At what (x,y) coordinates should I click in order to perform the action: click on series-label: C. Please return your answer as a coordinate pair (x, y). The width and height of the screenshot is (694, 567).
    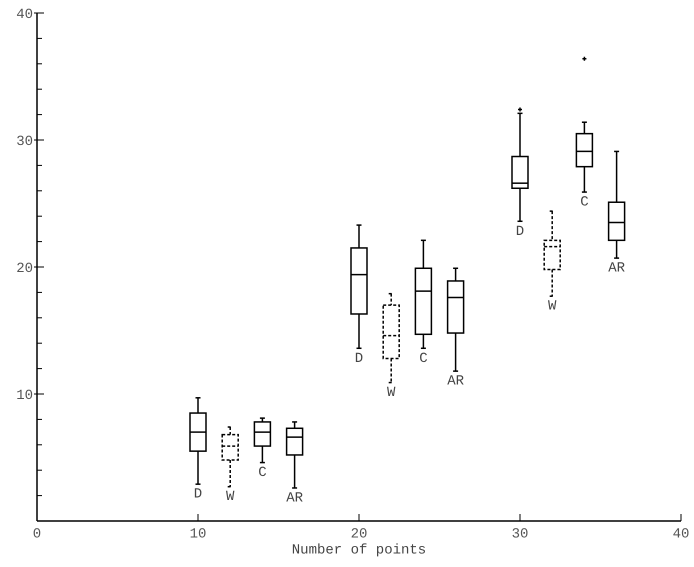
    Looking at the image, I should click on (423, 358).